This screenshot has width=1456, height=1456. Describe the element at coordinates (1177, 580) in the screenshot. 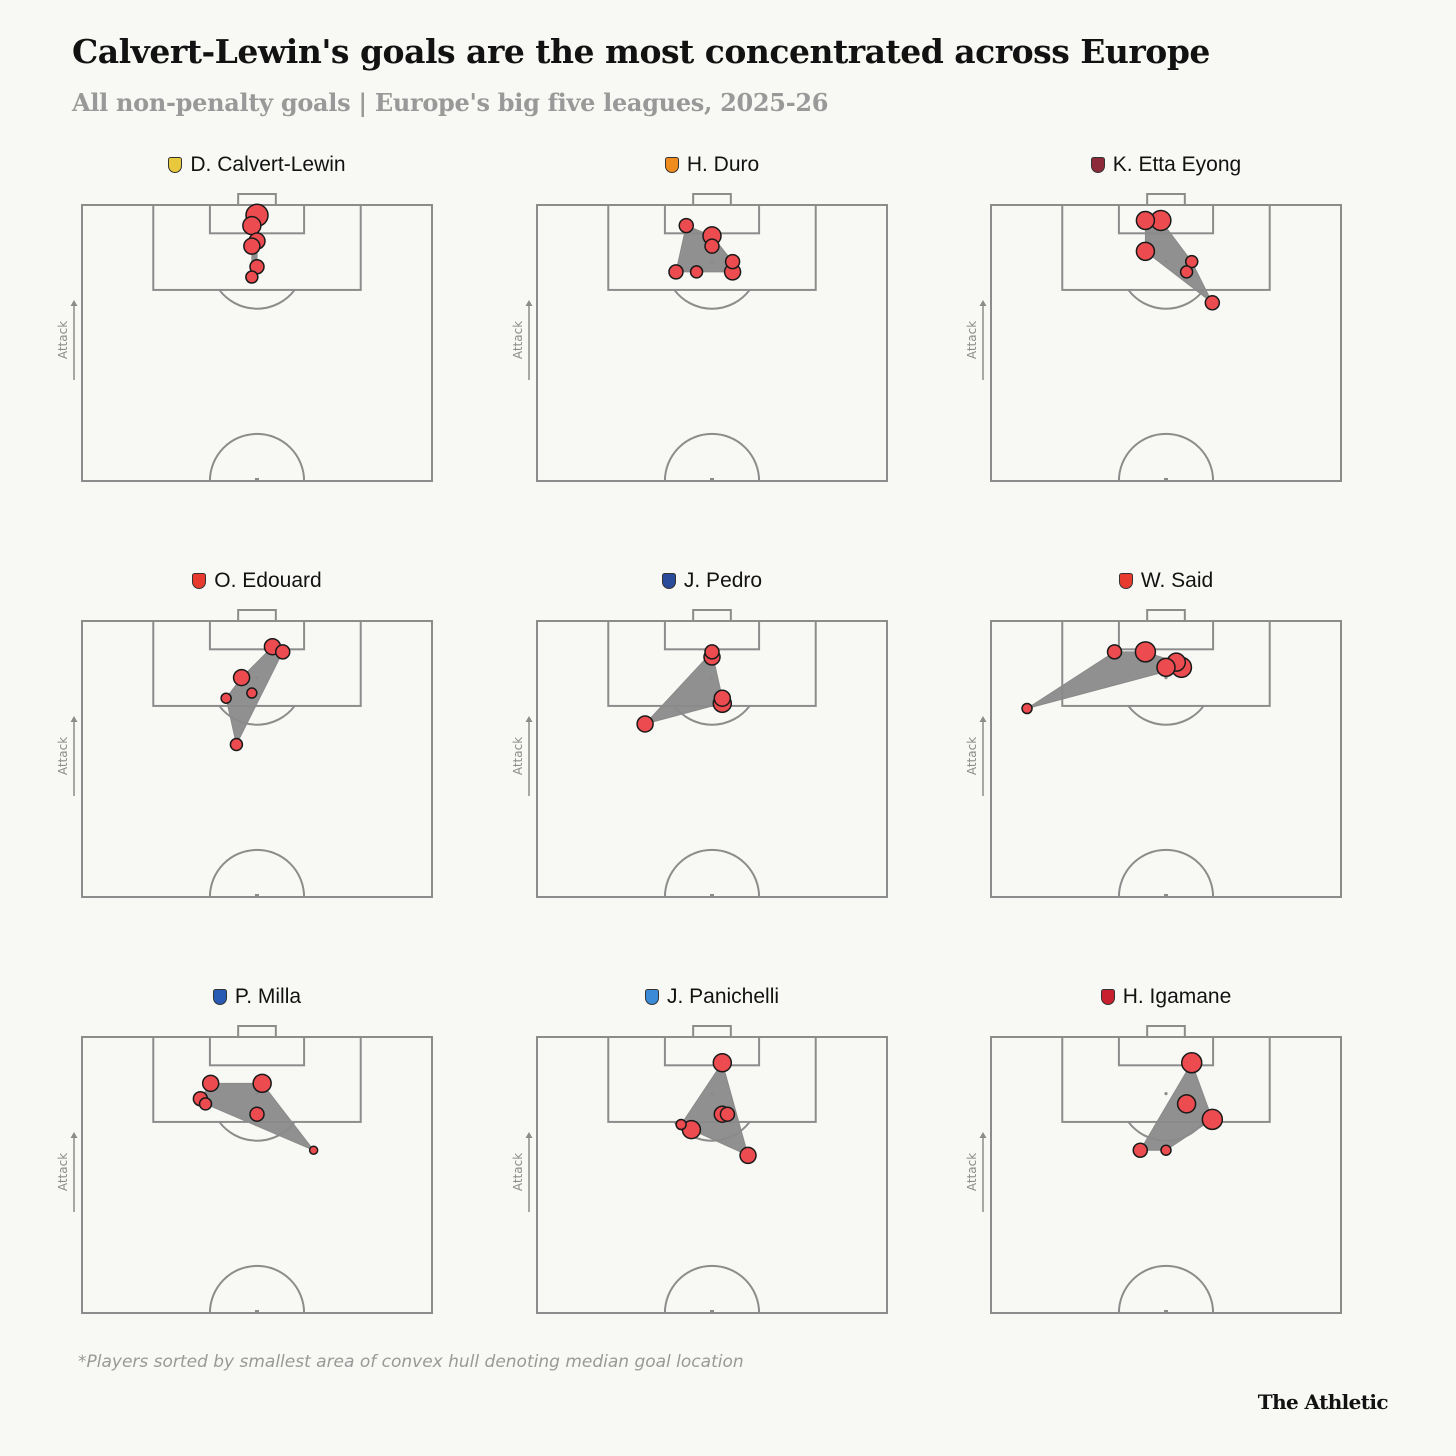

I see `player-name: W. Said` at that location.